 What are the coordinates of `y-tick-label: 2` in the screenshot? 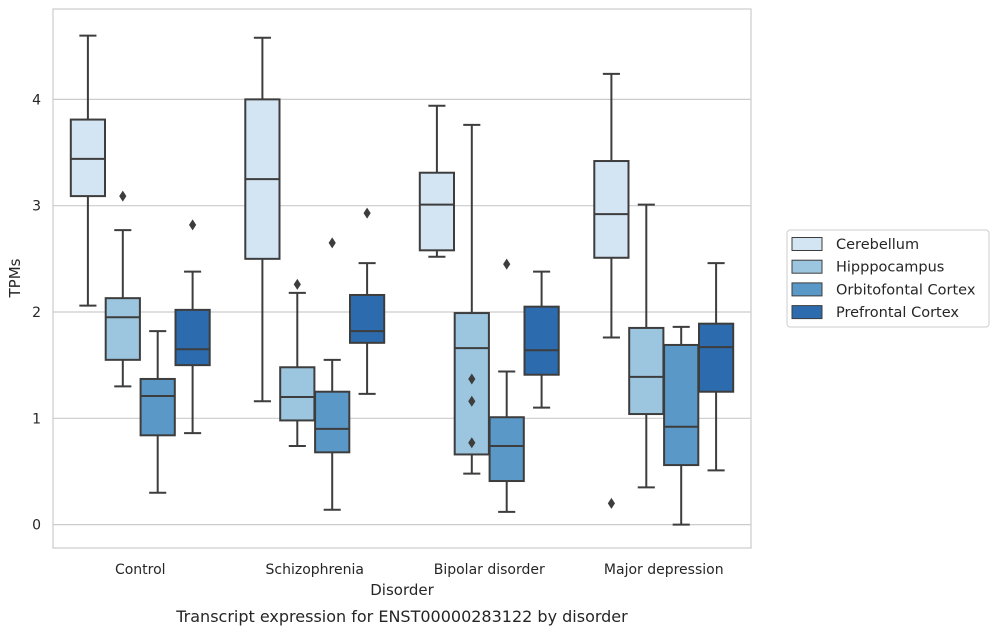 It's located at (36, 313).